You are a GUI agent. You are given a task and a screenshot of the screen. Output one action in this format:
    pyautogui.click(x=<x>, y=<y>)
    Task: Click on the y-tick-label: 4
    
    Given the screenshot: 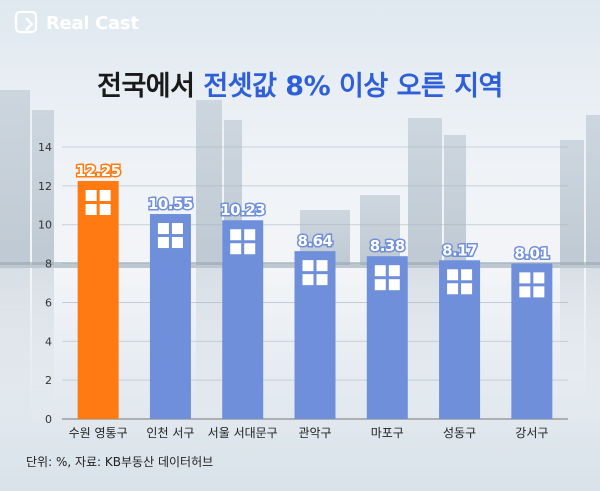 What is the action you would take?
    pyautogui.click(x=48, y=341)
    